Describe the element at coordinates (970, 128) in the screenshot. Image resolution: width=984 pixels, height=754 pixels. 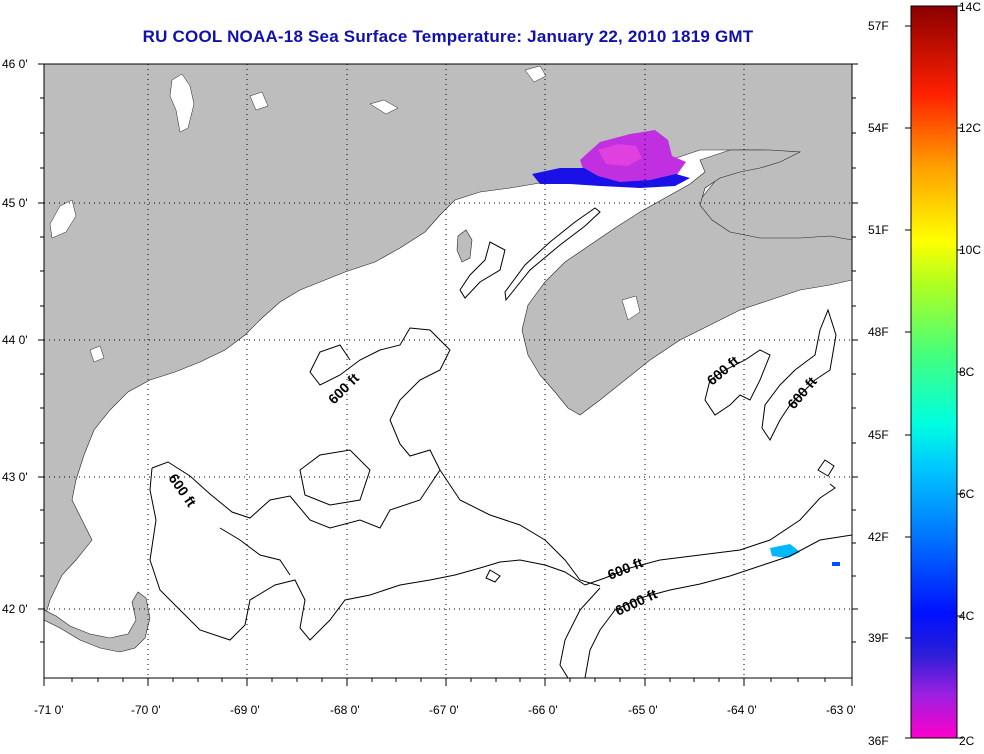
I see `colorbar-label-12c: 12C` at that location.